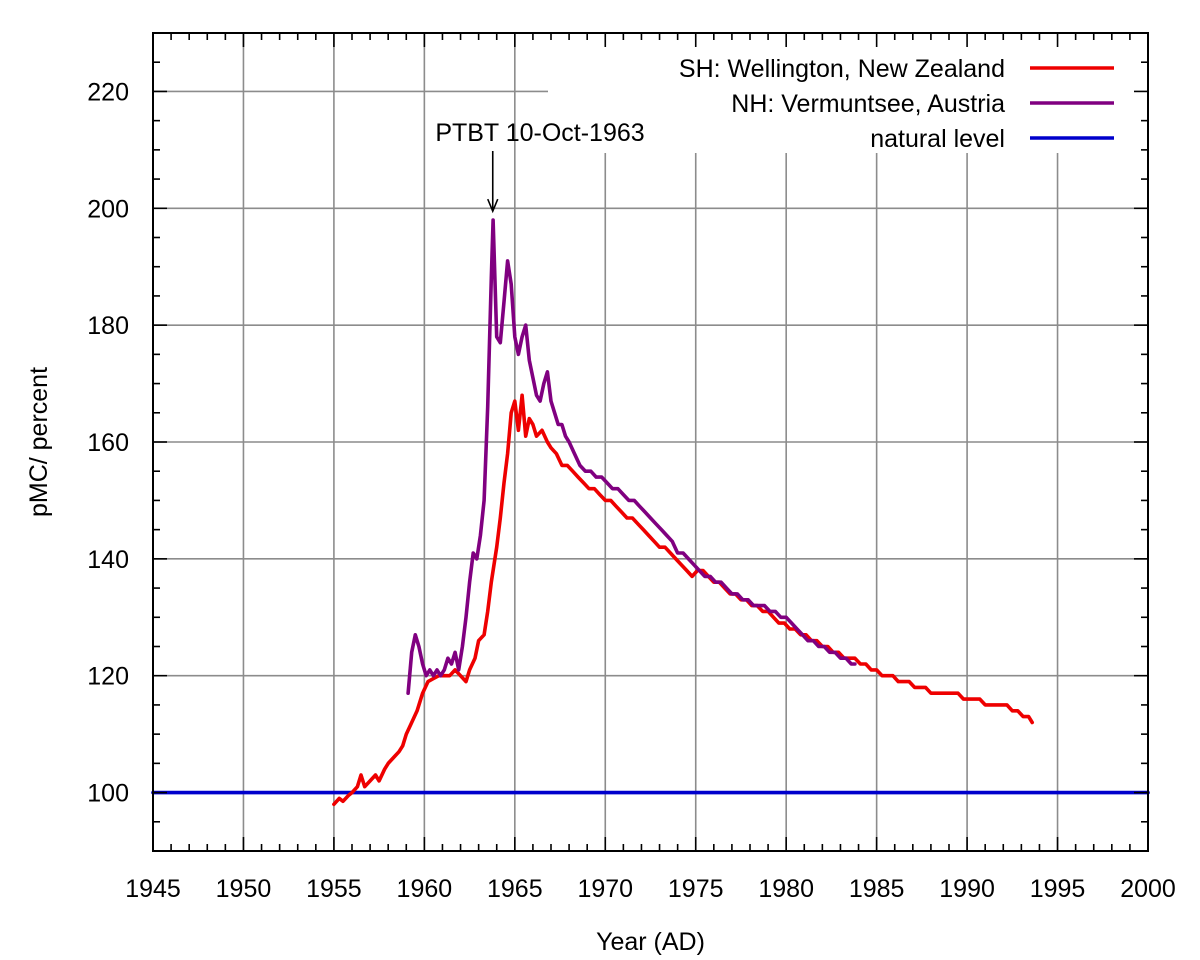  Describe the element at coordinates (108, 209) in the screenshot. I see `y-tick-label: 200` at that location.